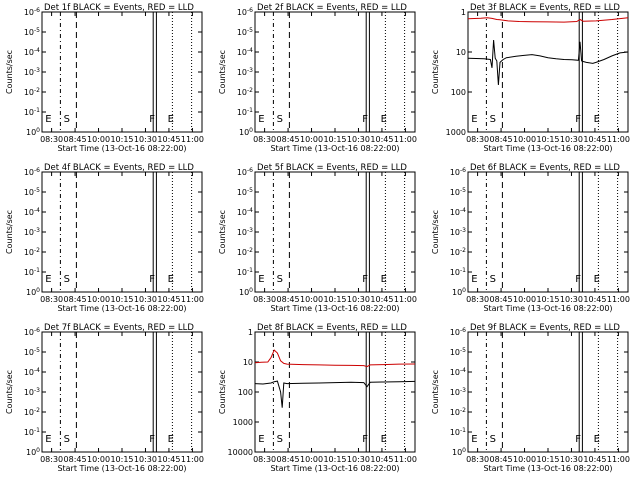 The image size is (640, 480). I want to click on panel-title: Det 9f BLACK = Events, RED = LLD, so click(545, 328).